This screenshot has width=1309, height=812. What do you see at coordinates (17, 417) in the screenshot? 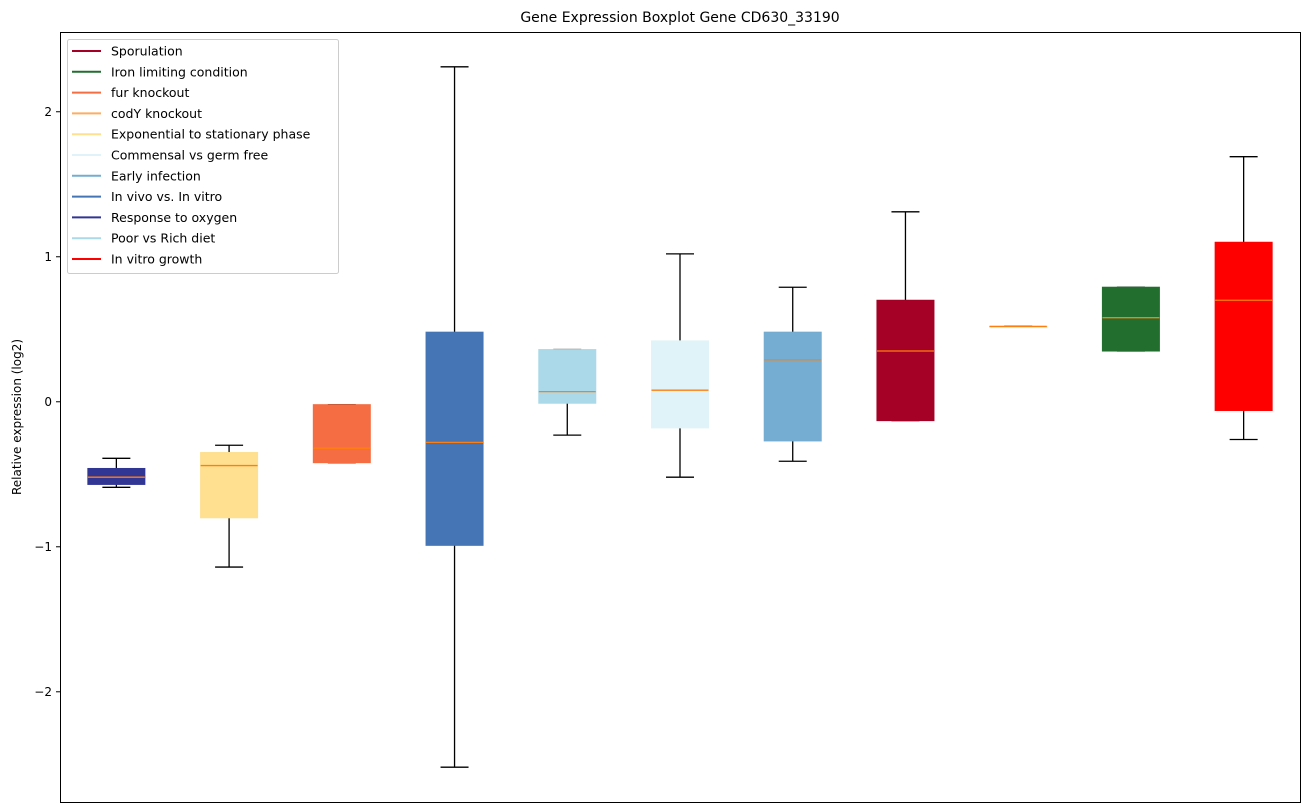
I see `y-axis-label: Relative expression (log2)` at bounding box center [17, 417].